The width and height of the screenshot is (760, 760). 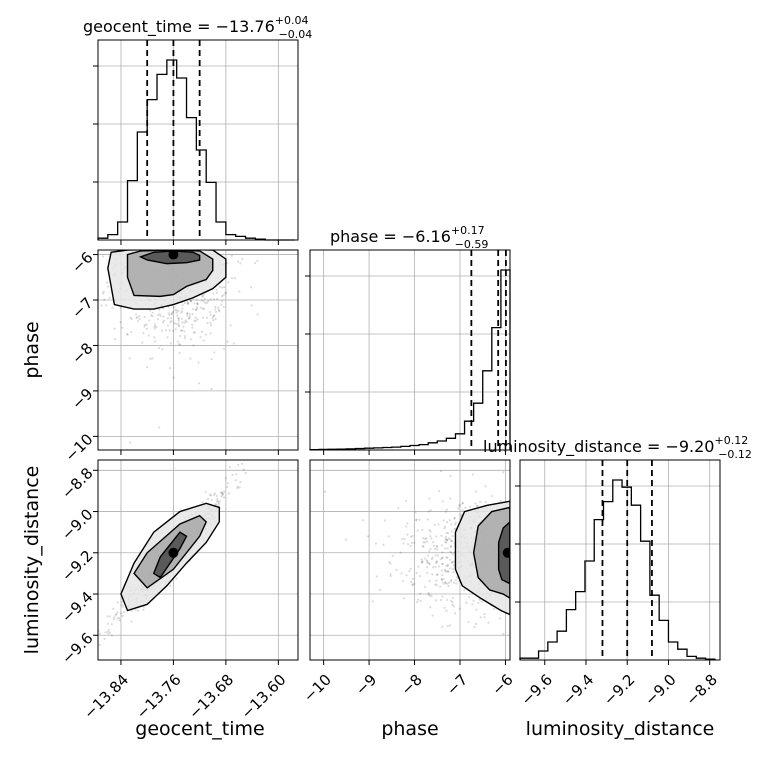 What do you see at coordinates (82, 308) in the screenshot?
I see `y-tick-label: −7` at bounding box center [82, 308].